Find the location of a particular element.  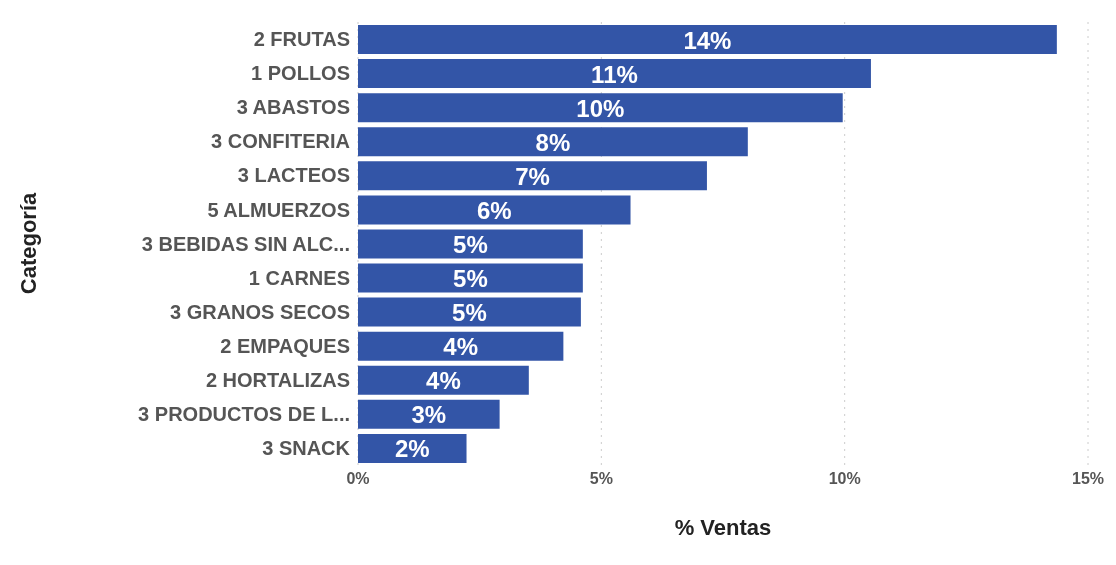

y-tick-label: 1 CARNES is located at coordinates (299, 277).